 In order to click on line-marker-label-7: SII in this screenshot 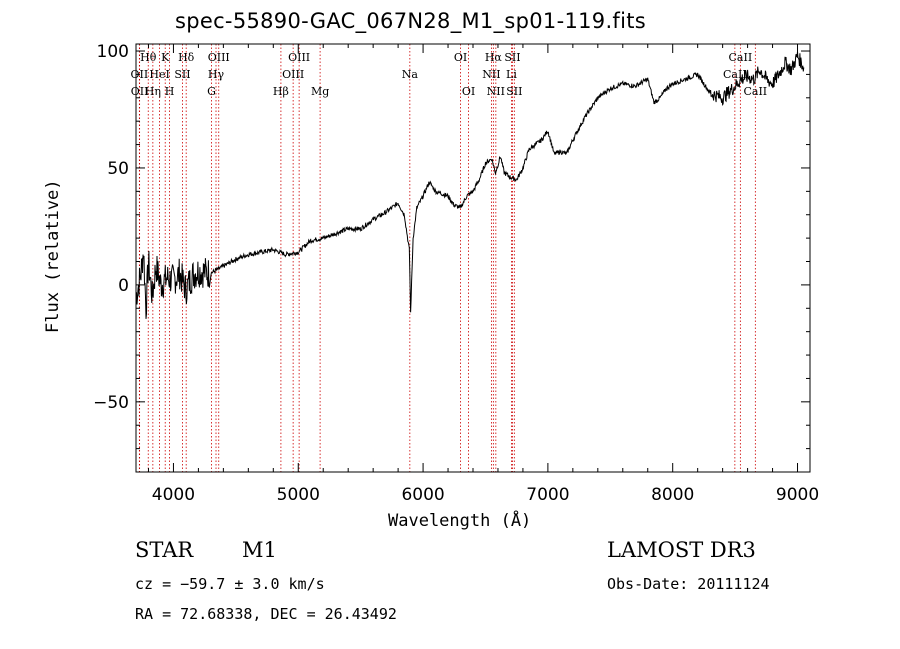, I will do `click(182, 74)`.